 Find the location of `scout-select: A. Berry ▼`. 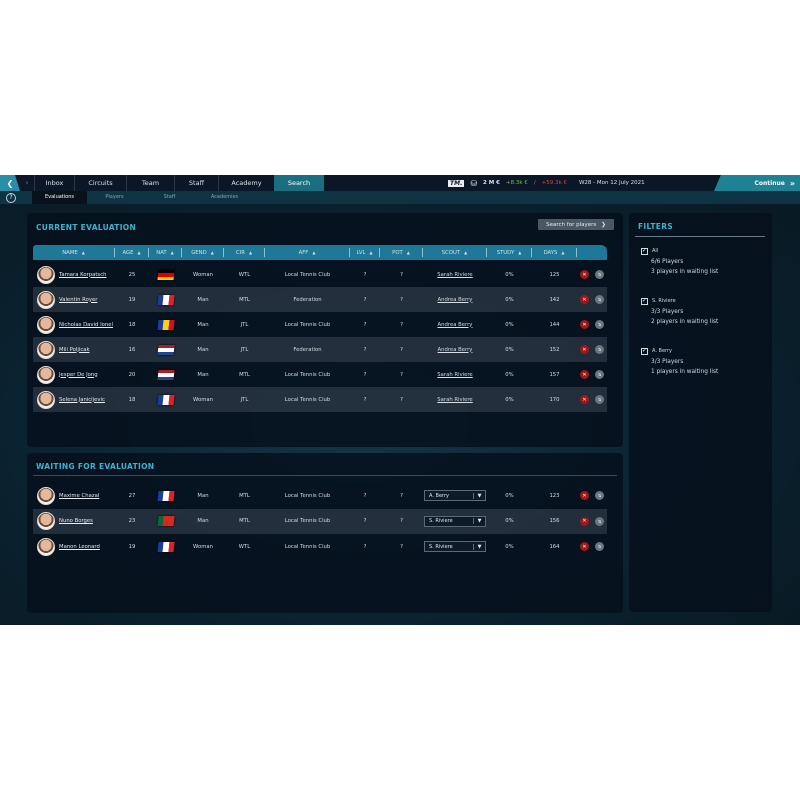

scout-select: A. Berry ▼ is located at coordinates (455, 495).